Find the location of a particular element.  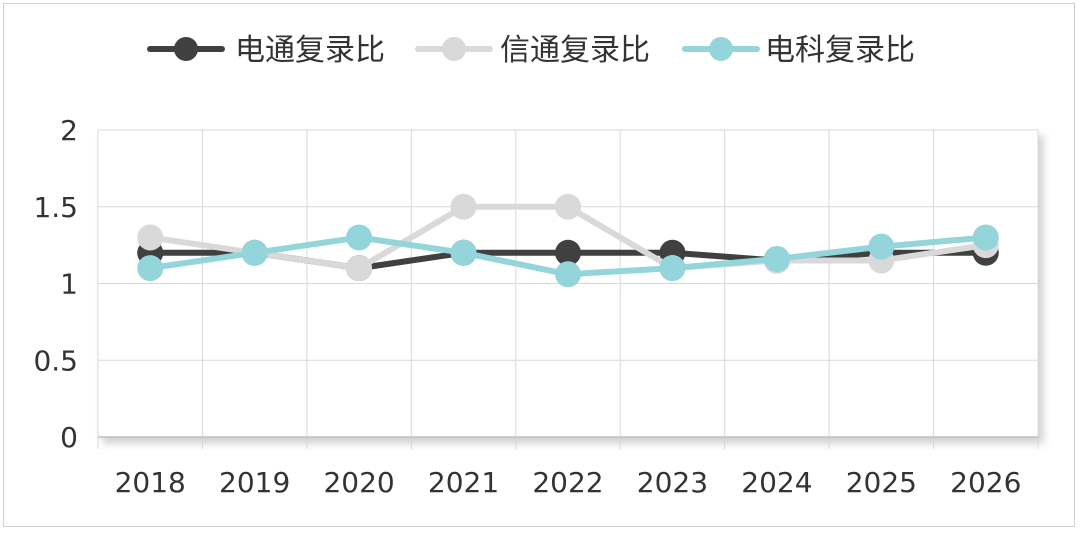

legend-item: 电通复录比 is located at coordinates (266, 50).